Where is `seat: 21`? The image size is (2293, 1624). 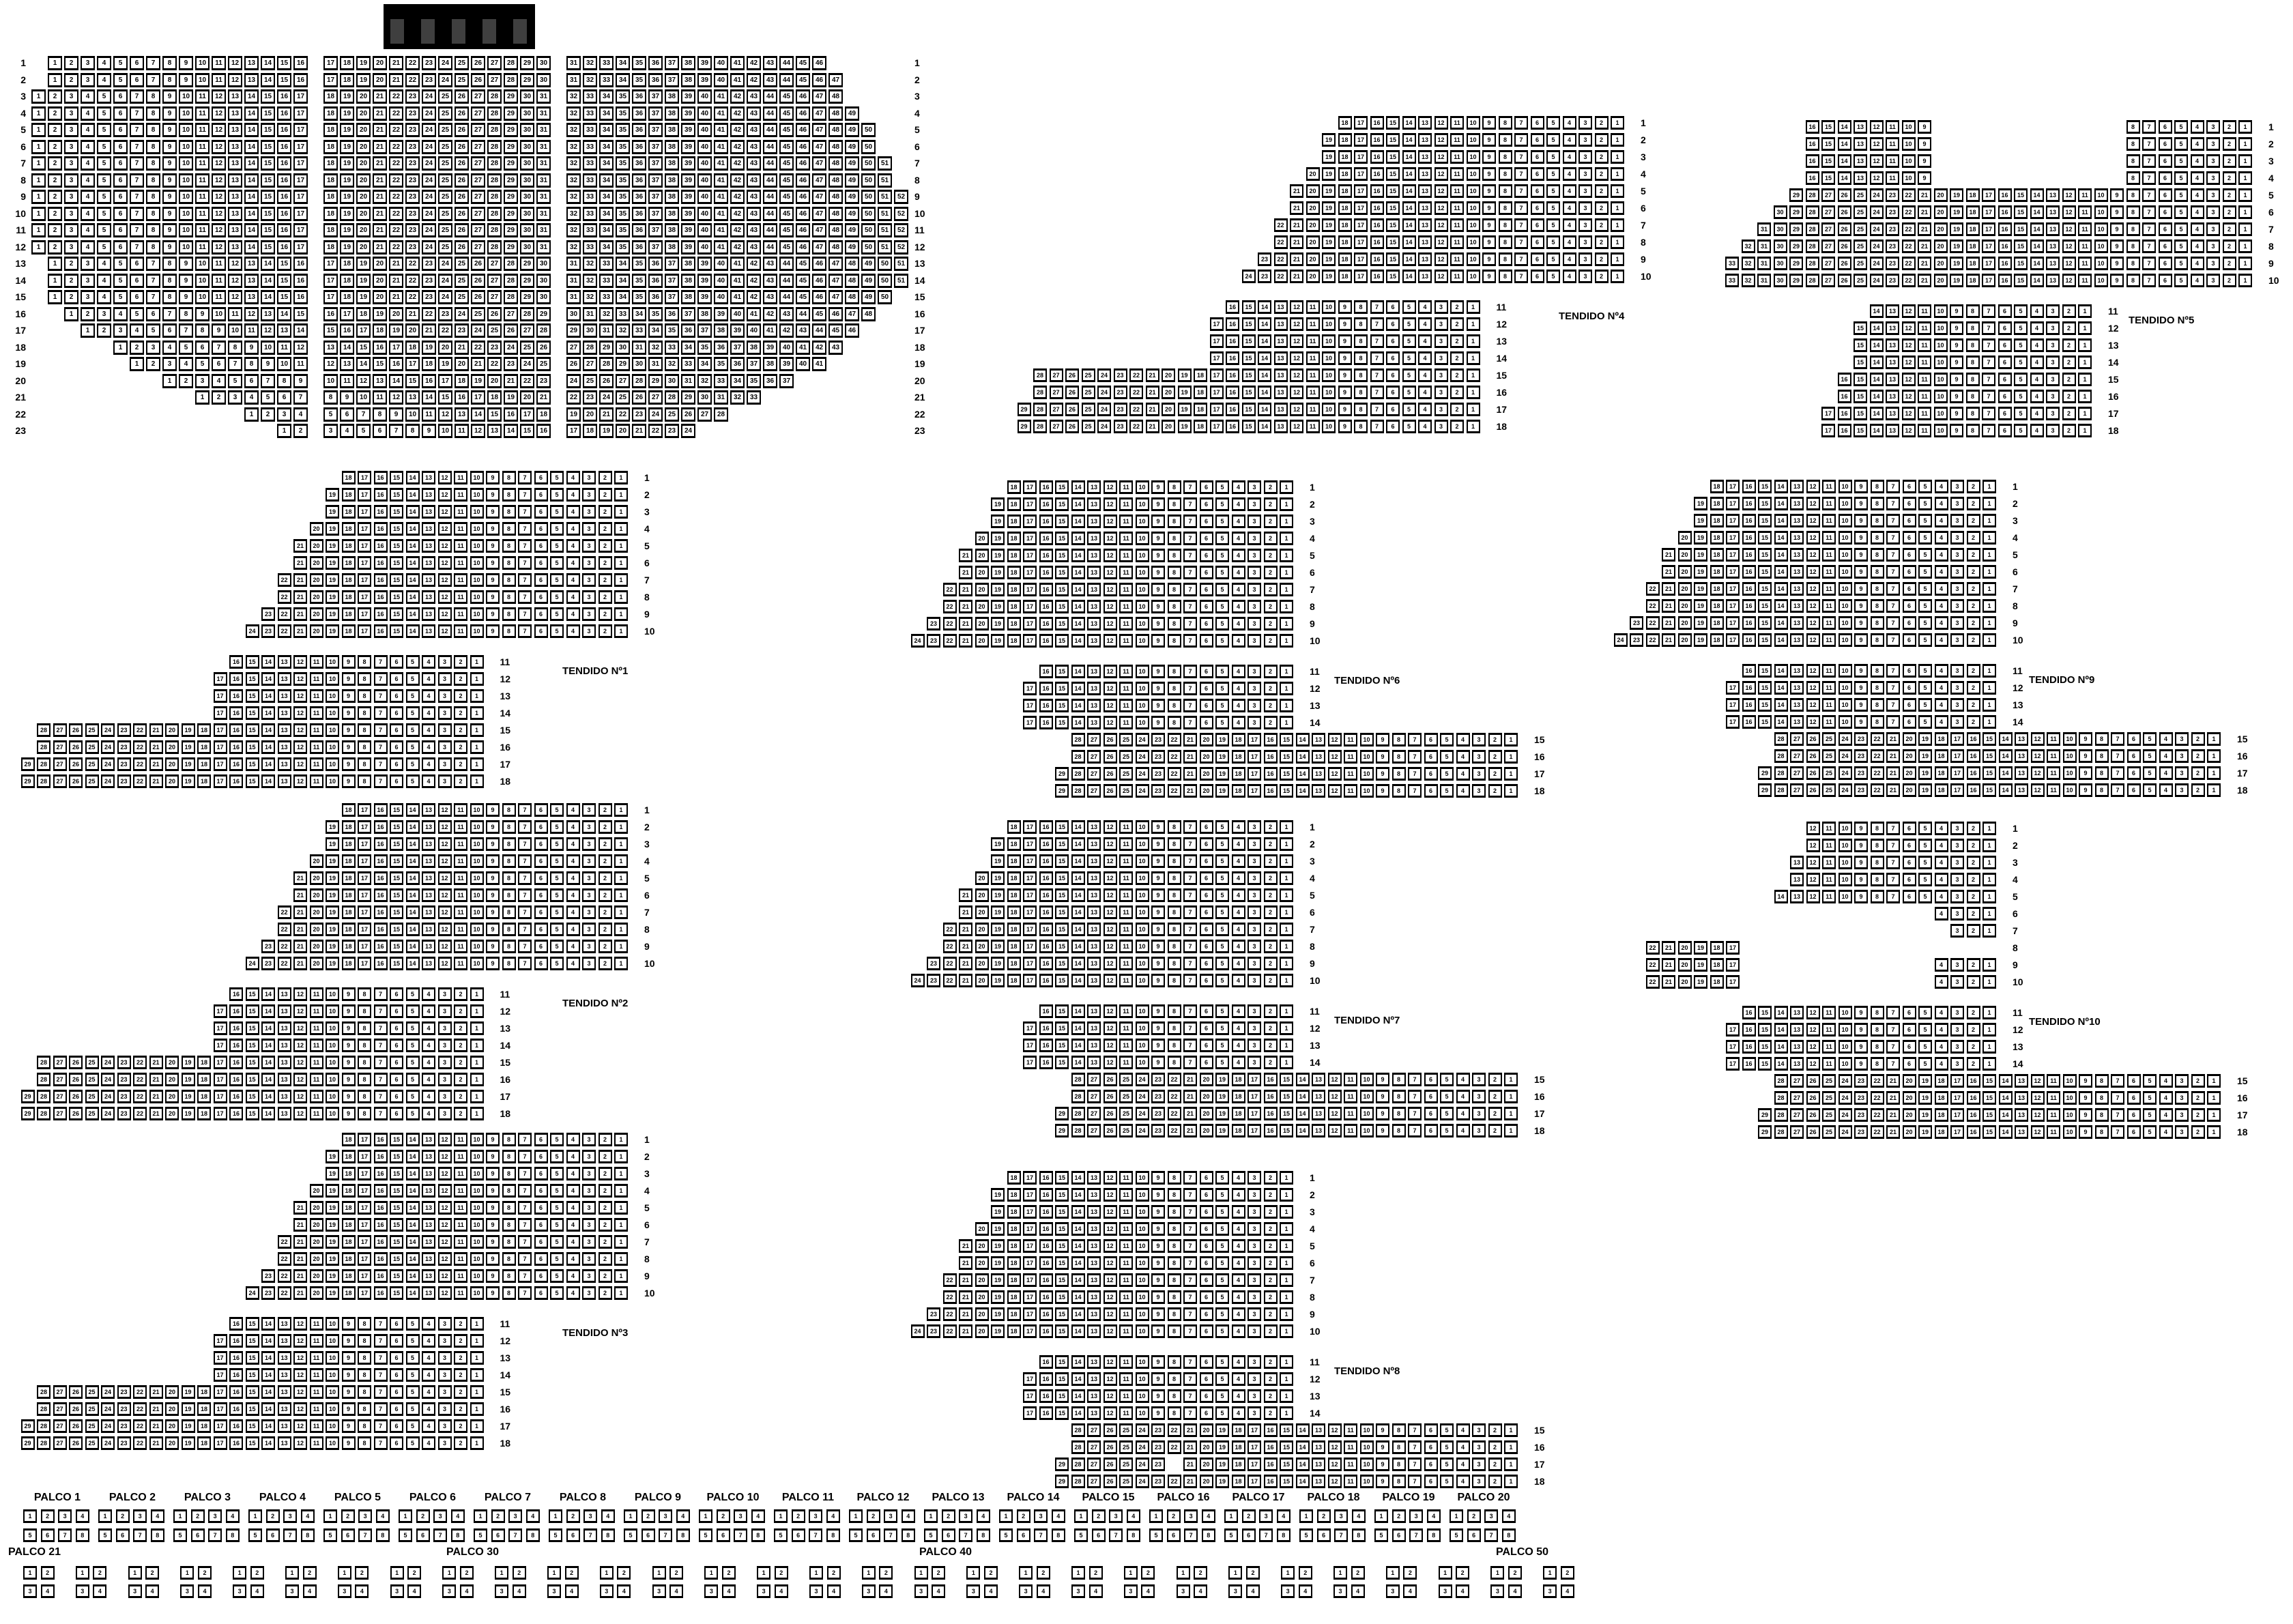
seat: 21 is located at coordinates (300, 963).